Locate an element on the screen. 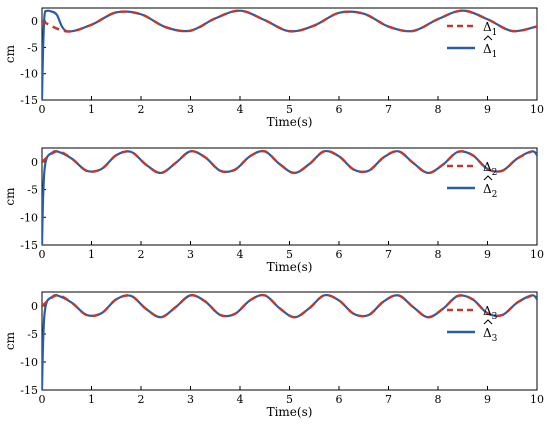  legend-label-2: Δ2 is located at coordinates (490, 191).